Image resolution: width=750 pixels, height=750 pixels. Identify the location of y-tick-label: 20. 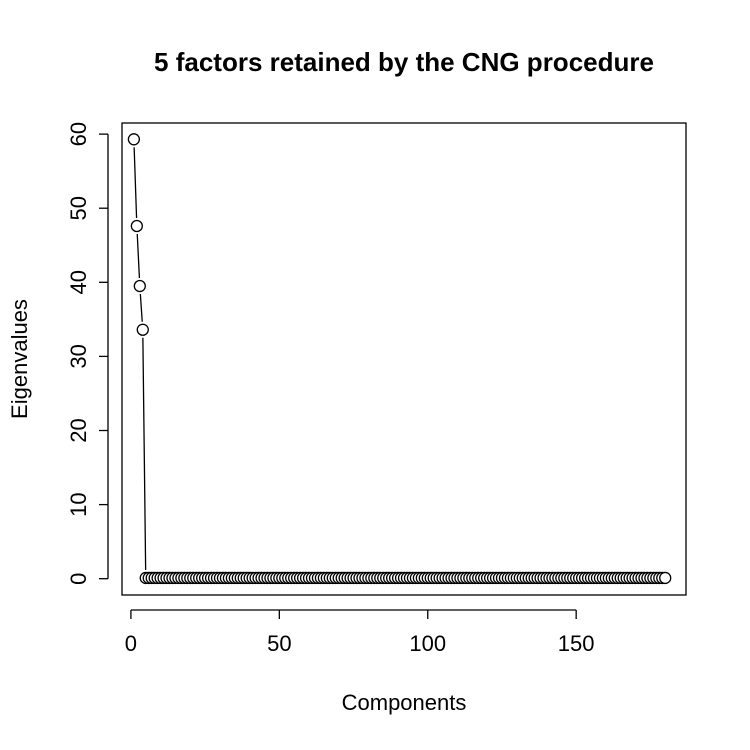
(78, 430).